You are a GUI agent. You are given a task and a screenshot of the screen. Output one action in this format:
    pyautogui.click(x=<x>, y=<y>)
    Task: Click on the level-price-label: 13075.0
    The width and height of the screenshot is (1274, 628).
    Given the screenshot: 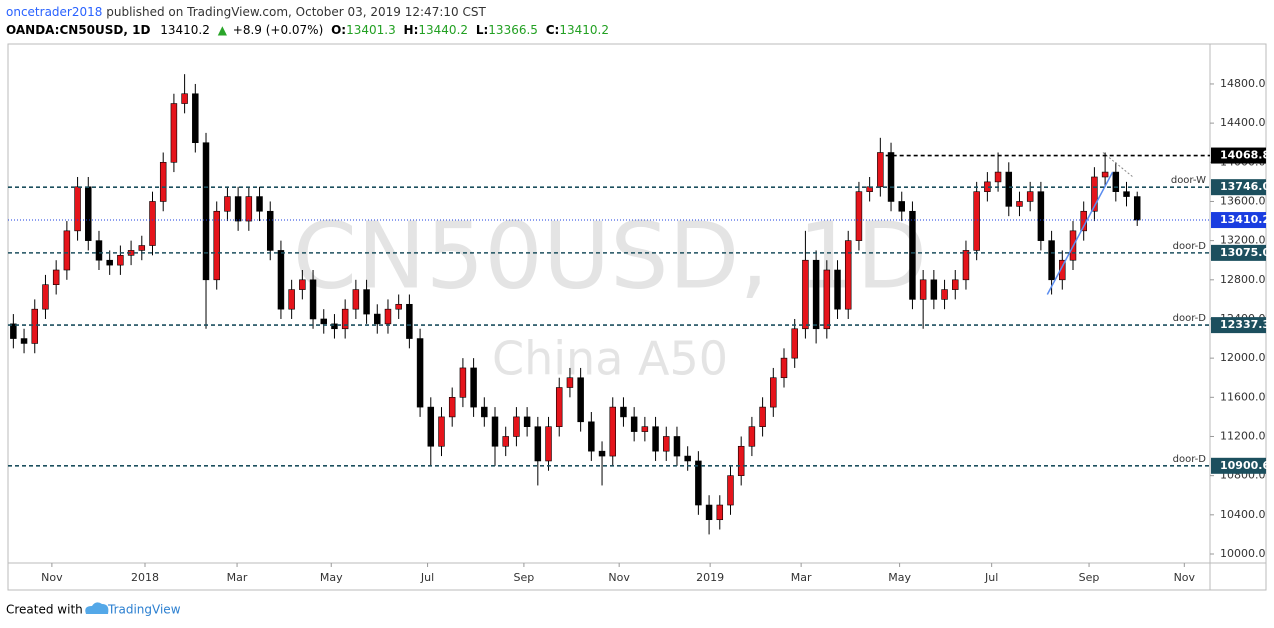 What is the action you would take?
    pyautogui.click(x=1245, y=252)
    